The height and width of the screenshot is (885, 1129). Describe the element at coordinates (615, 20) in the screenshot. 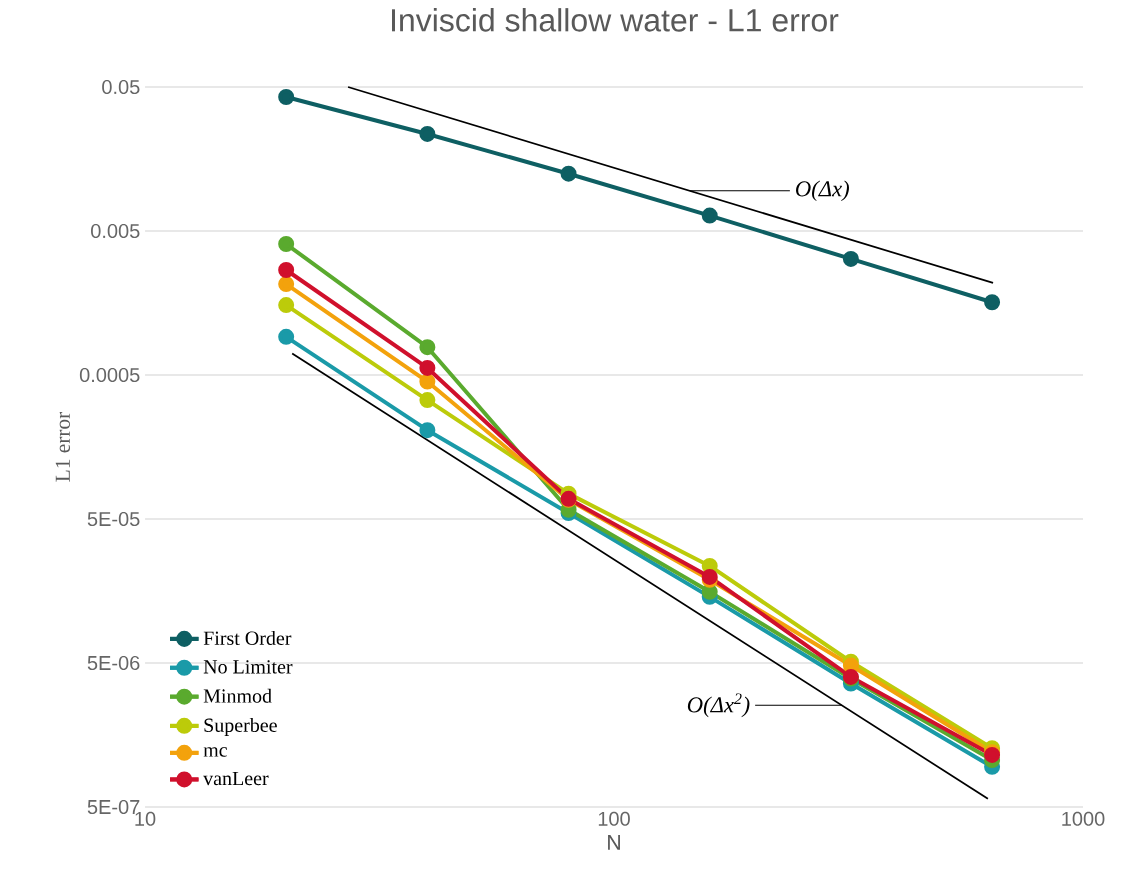

I see `chart-title: Inviscid shallow water - L1 error` at that location.